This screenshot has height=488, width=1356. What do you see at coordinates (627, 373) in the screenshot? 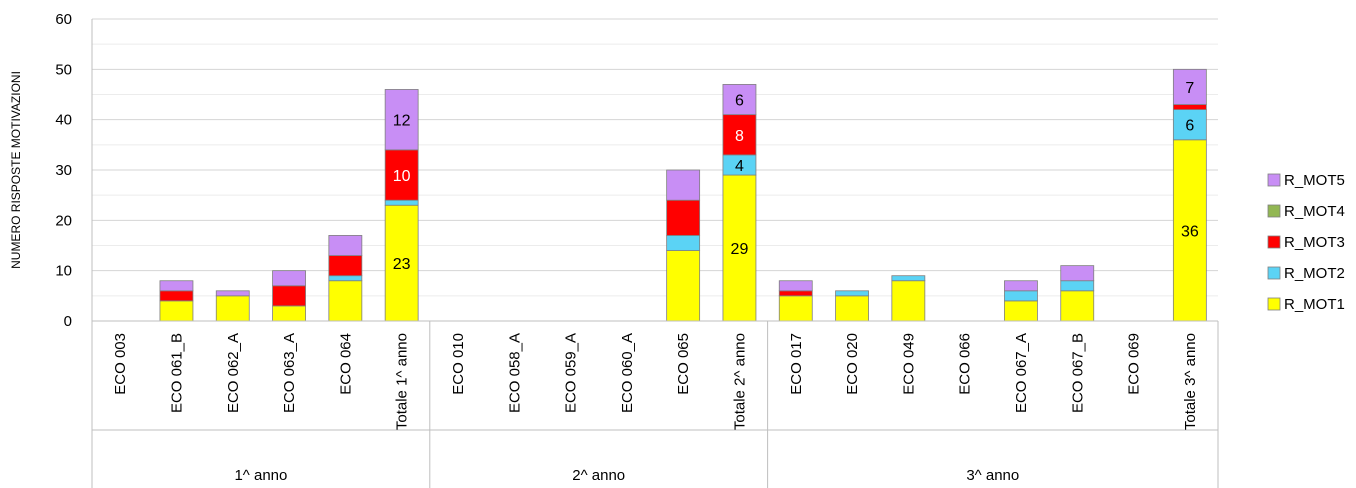
I see `x-tick-label: ECO 060_A` at bounding box center [627, 373].